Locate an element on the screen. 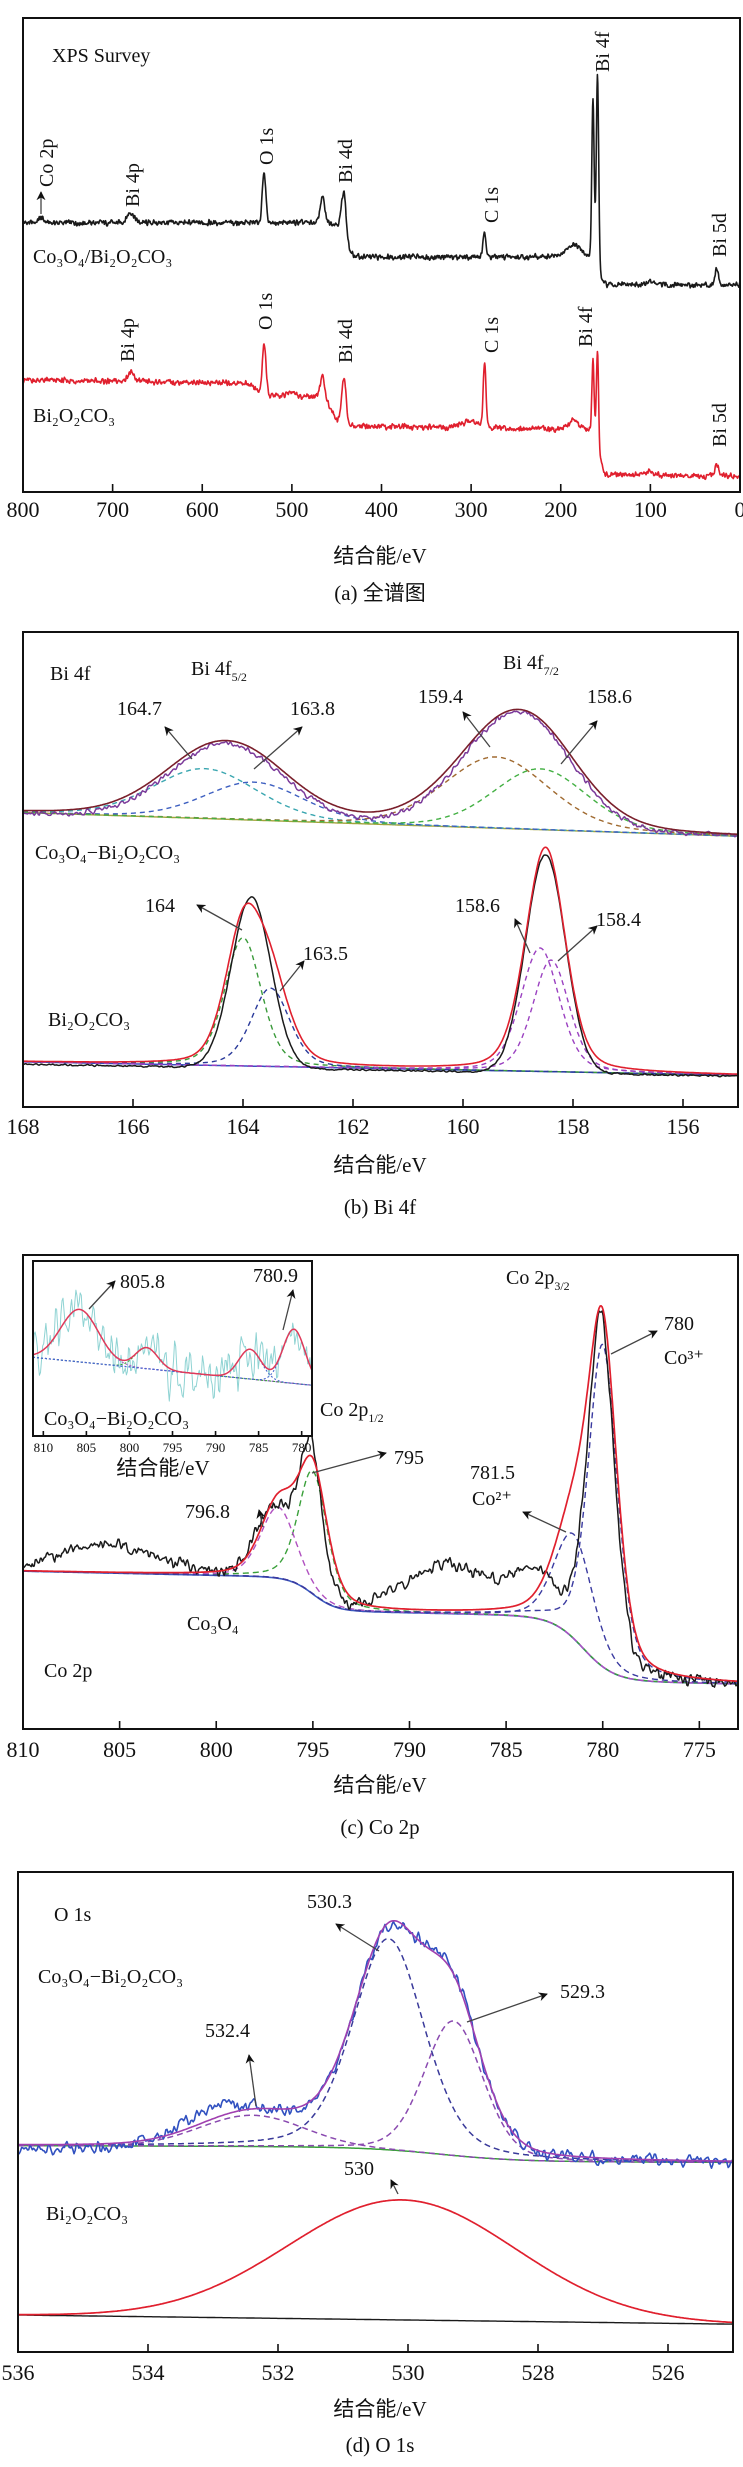  peak-value-164: 164 is located at coordinates (160, 906).